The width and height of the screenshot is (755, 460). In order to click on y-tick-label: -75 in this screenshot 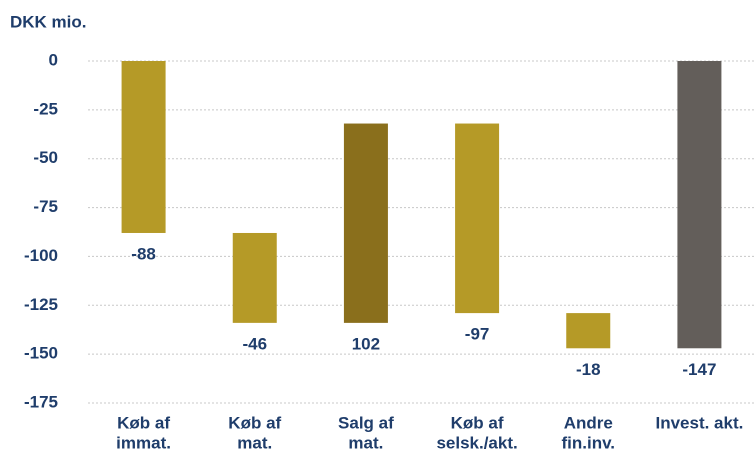, I will do `click(45, 206)`.